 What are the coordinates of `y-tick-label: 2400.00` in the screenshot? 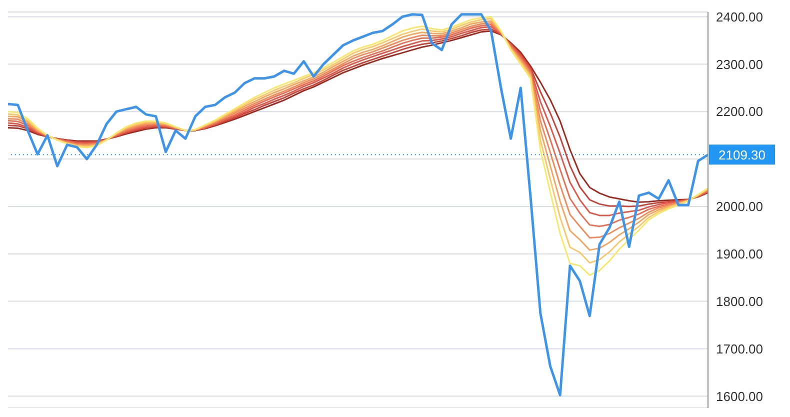 It's located at (739, 16).